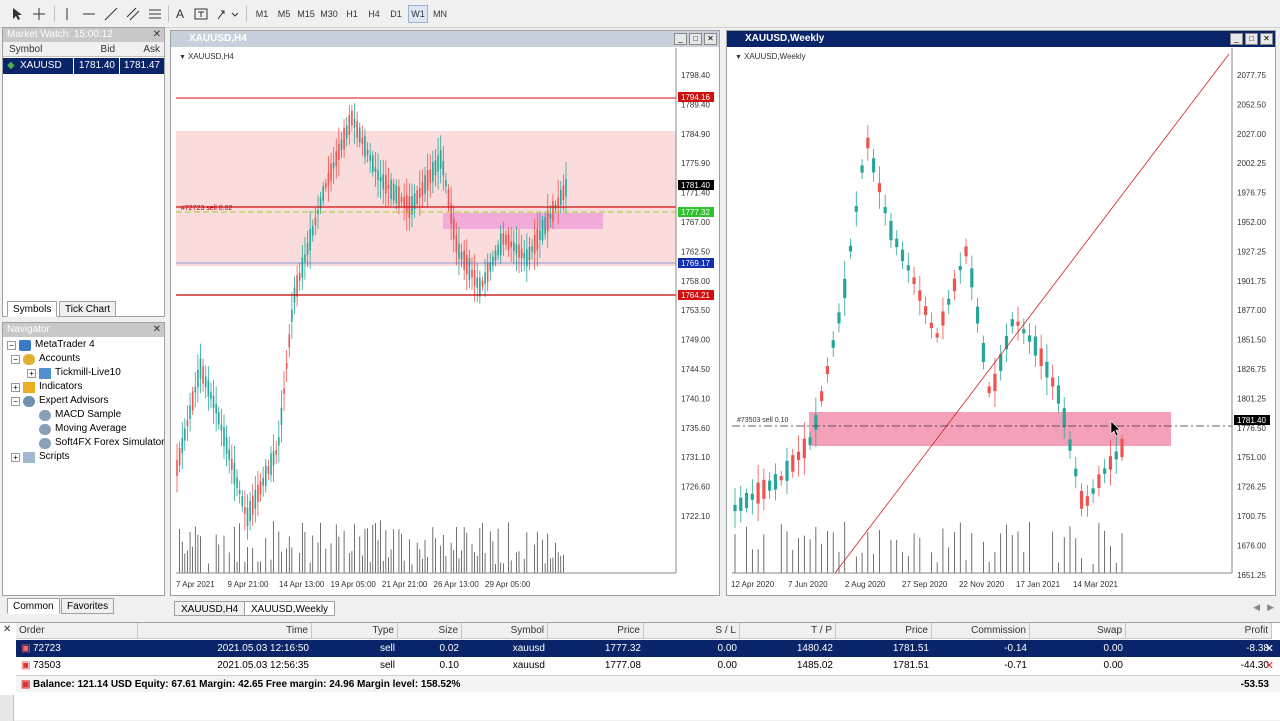 The height and width of the screenshot is (721, 1280). Describe the element at coordinates (449, 665) in the screenshot. I see `cell-size: 0.10` at that location.